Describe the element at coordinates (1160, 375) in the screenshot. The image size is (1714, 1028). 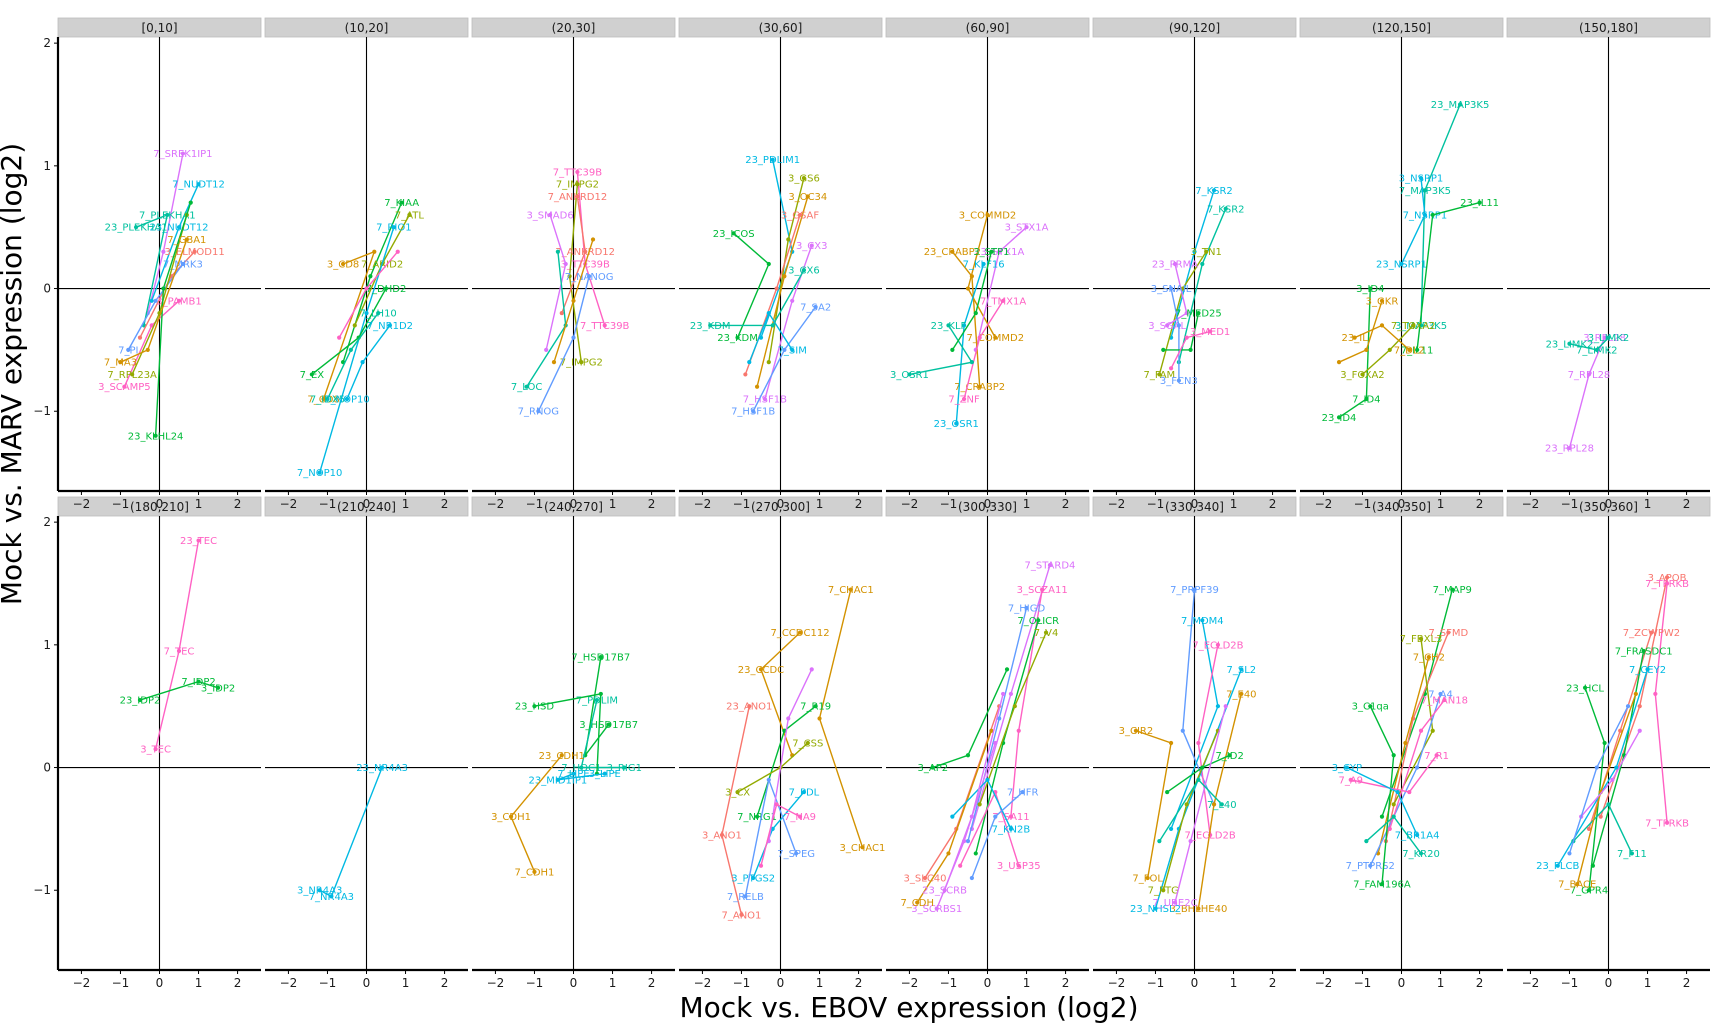
I see `point-label: 7_FAM` at that location.